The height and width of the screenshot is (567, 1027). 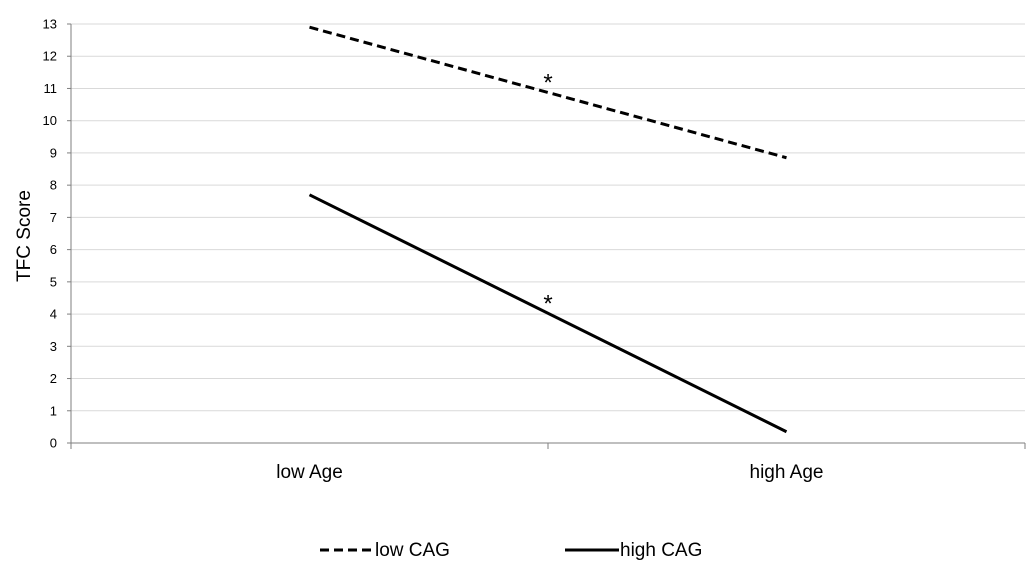 I want to click on x-category-label: high Age, so click(x=787, y=472).